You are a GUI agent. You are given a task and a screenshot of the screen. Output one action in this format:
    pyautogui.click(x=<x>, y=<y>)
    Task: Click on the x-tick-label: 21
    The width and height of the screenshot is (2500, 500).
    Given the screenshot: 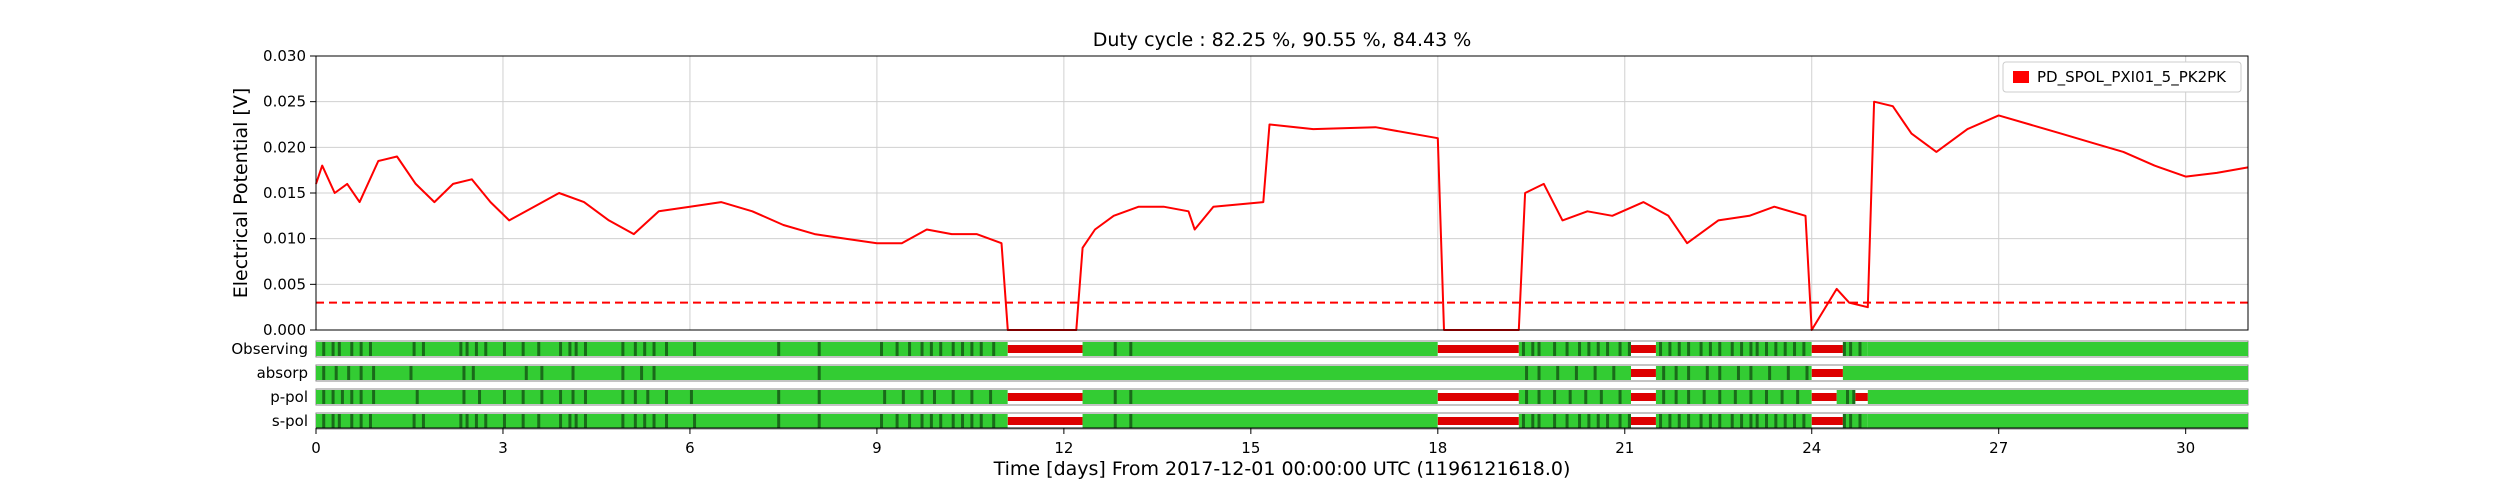 What is the action you would take?
    pyautogui.click(x=1624, y=448)
    